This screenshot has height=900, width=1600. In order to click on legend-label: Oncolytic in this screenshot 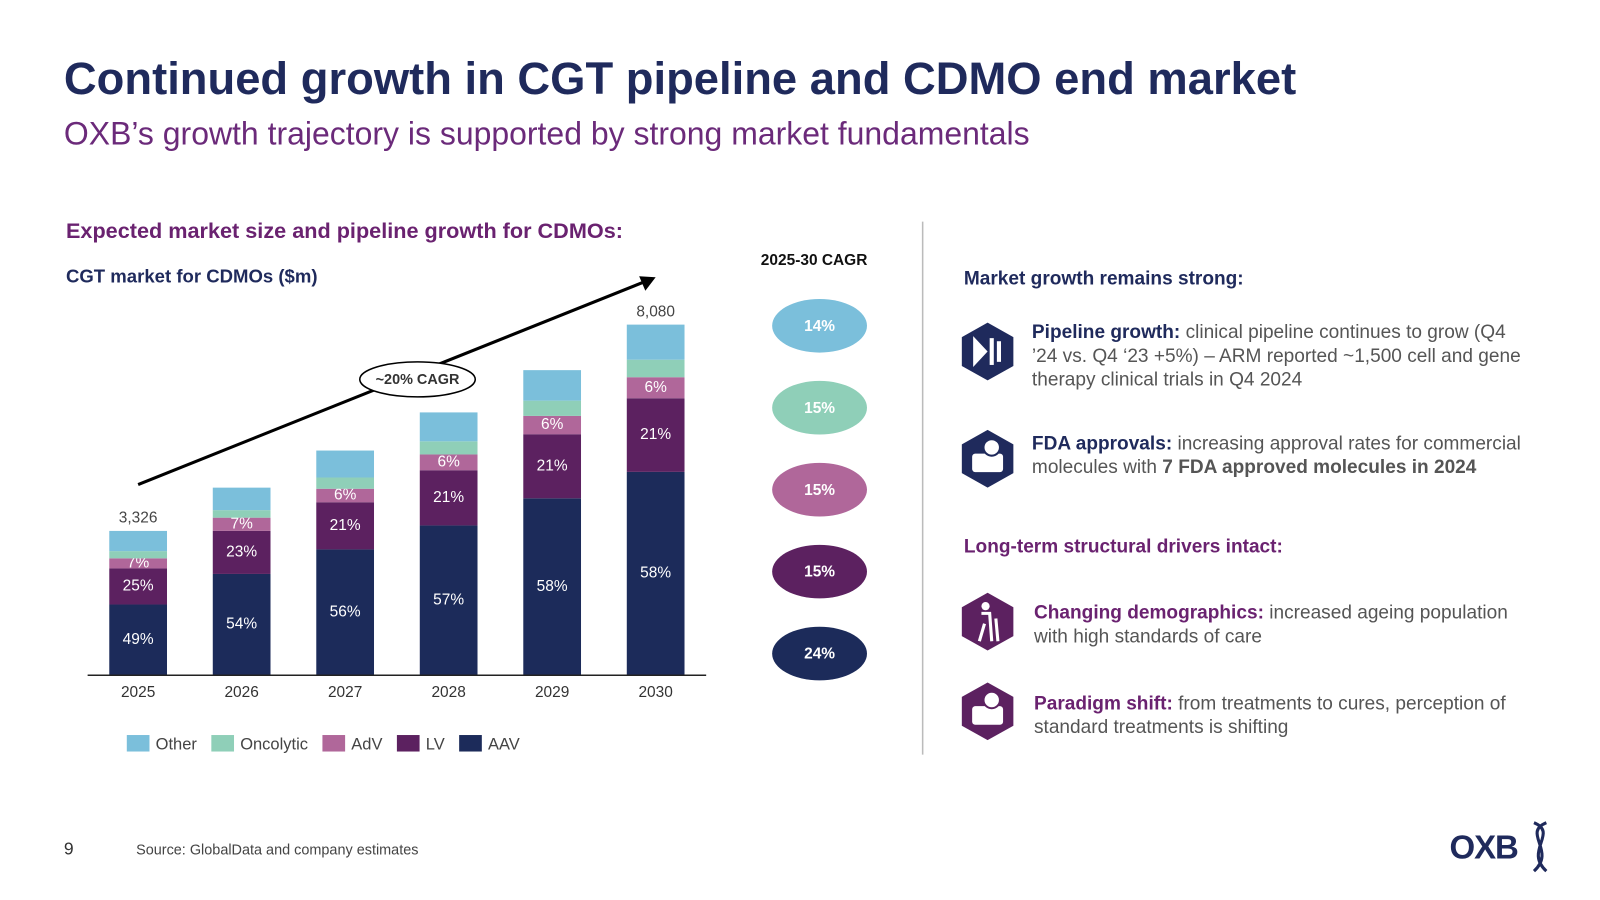, I will do `click(274, 745)`.